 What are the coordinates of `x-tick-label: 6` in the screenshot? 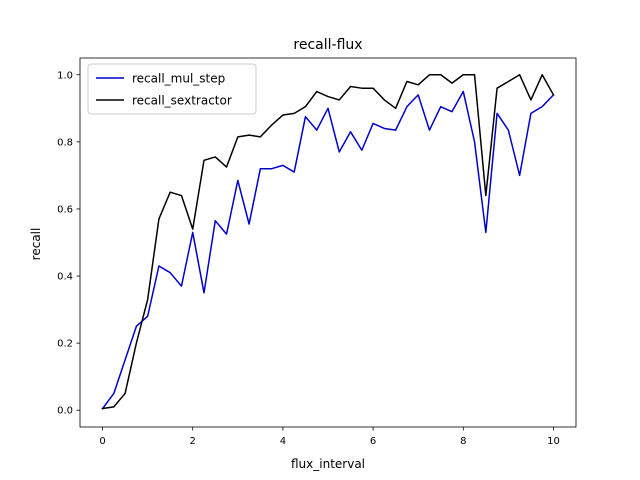 It's located at (373, 441).